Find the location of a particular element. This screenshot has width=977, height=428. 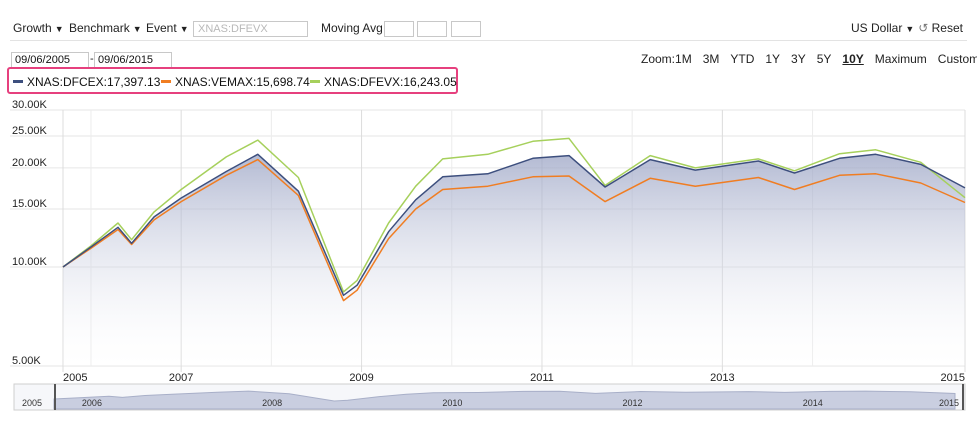

x-tick-label: 2013 is located at coordinates (722, 378).